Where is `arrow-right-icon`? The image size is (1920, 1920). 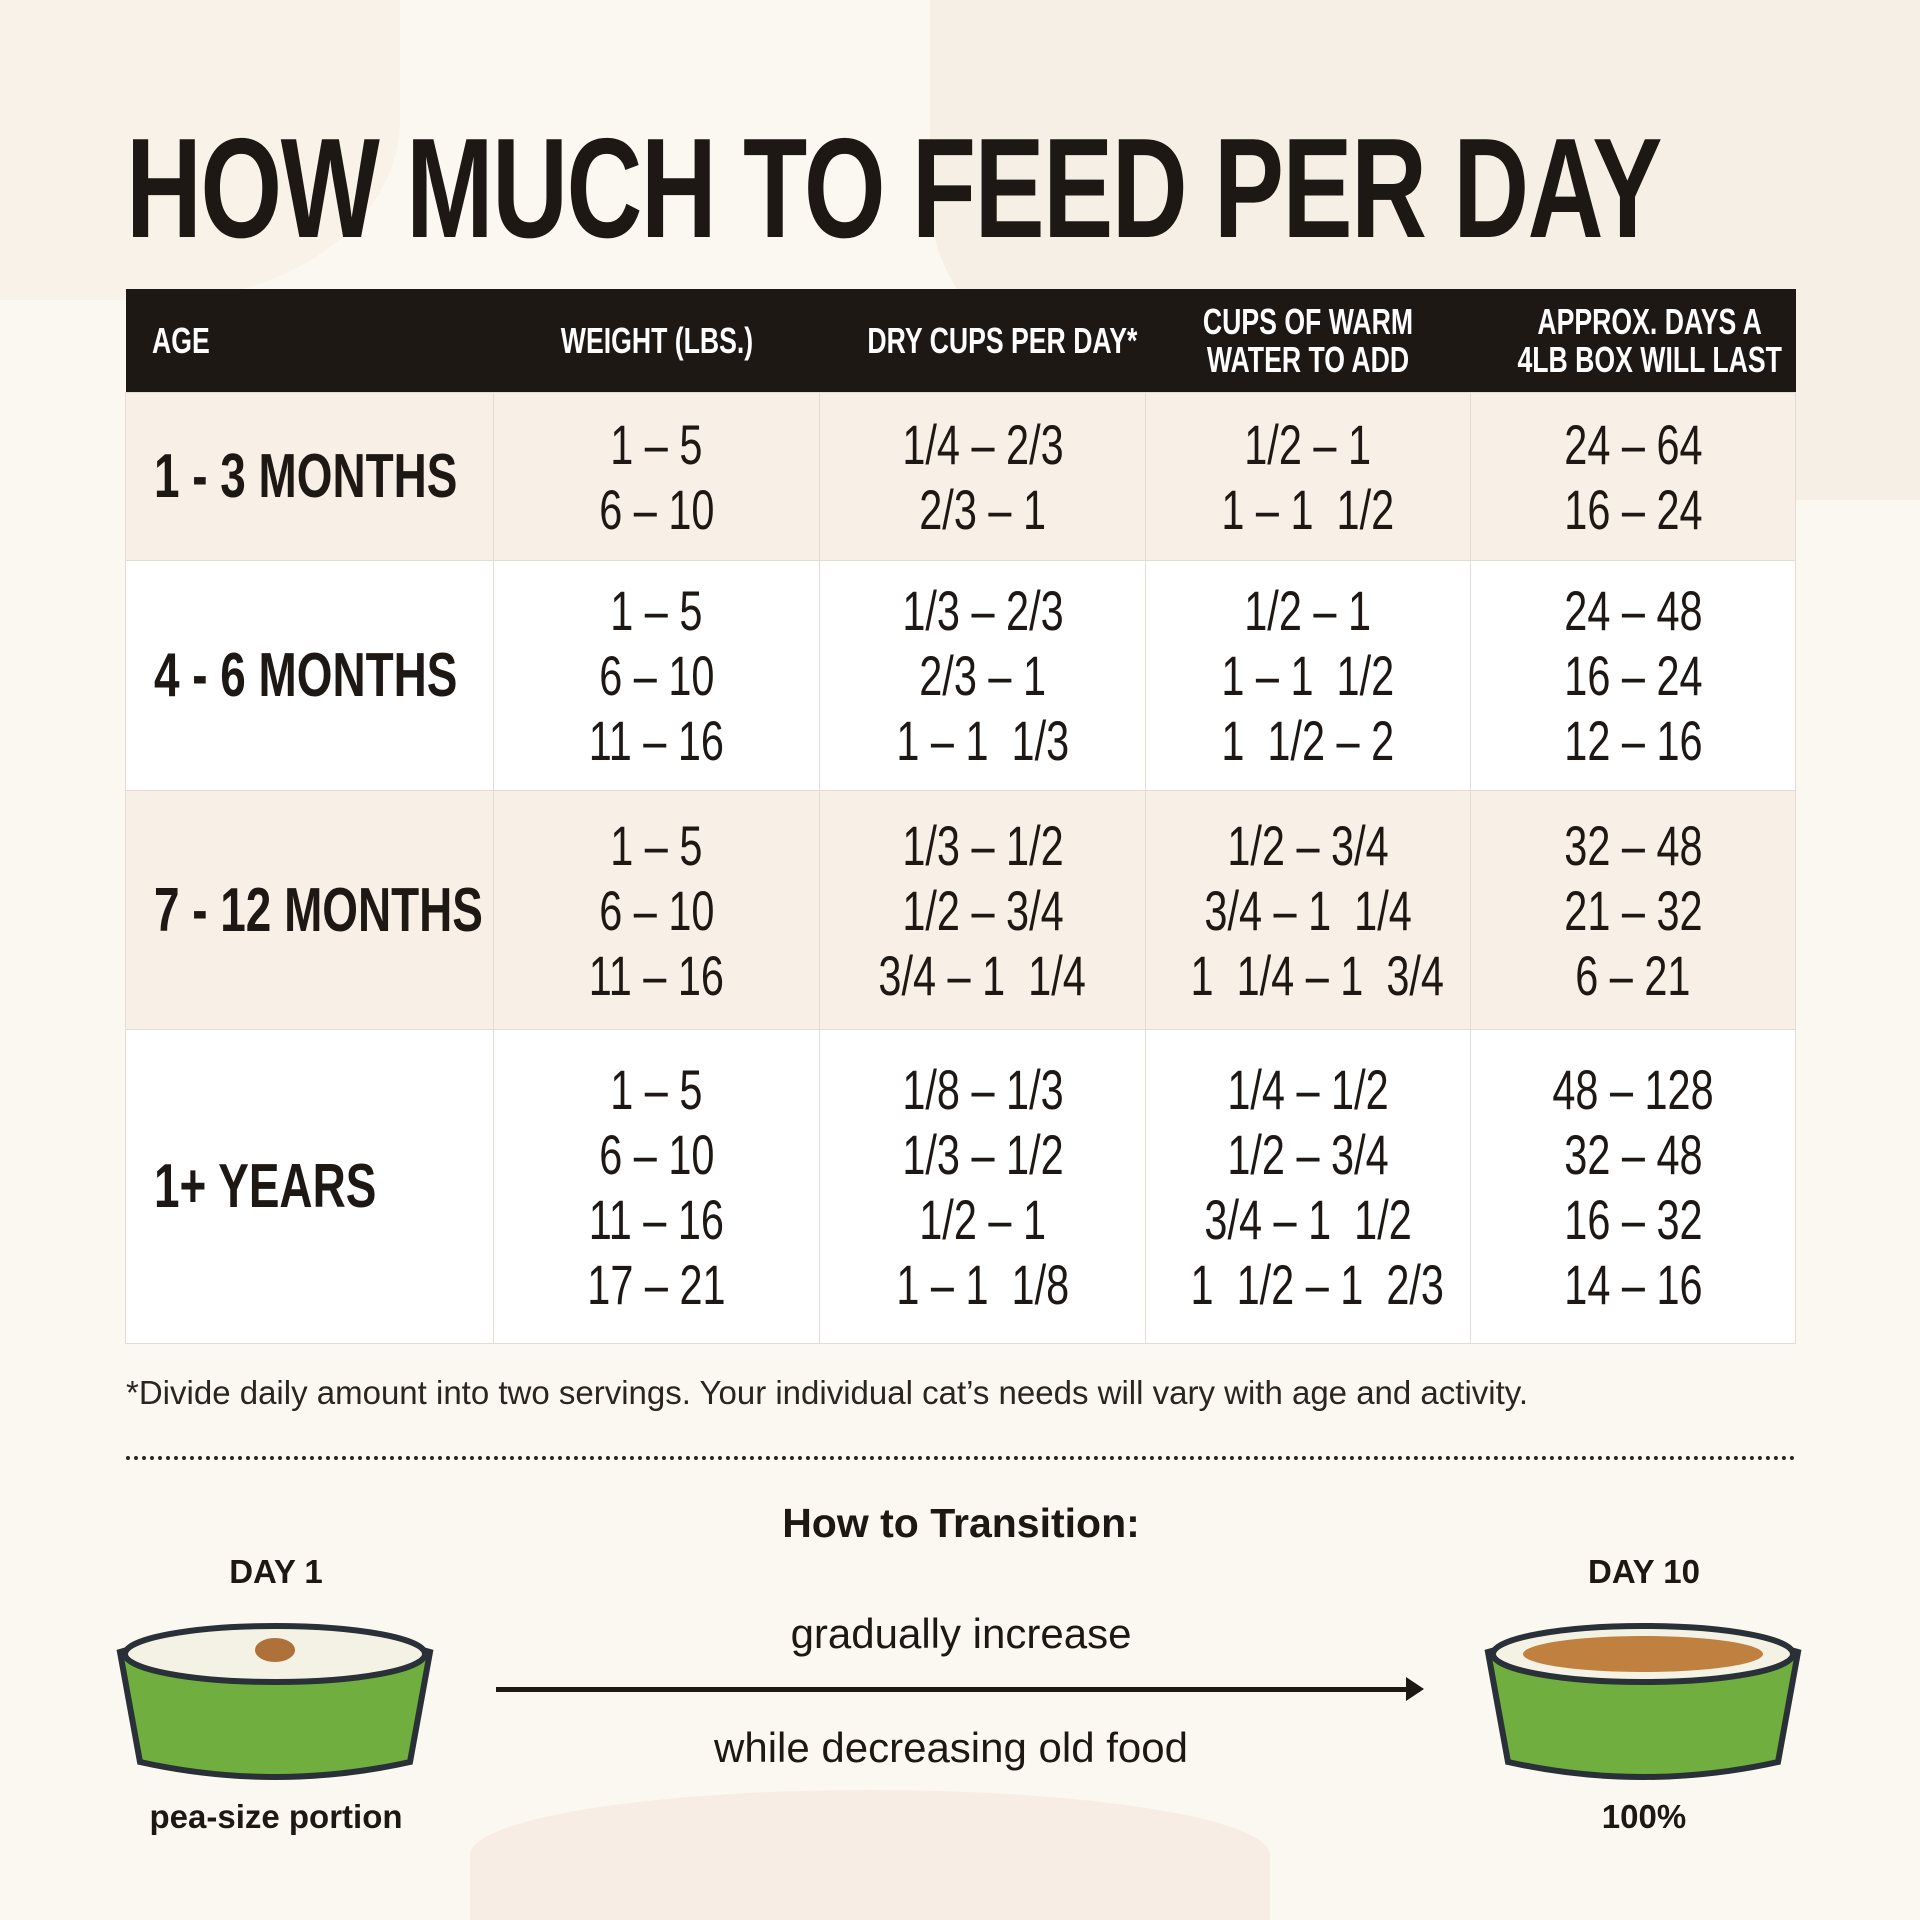
arrow-right-icon is located at coordinates (960, 1689).